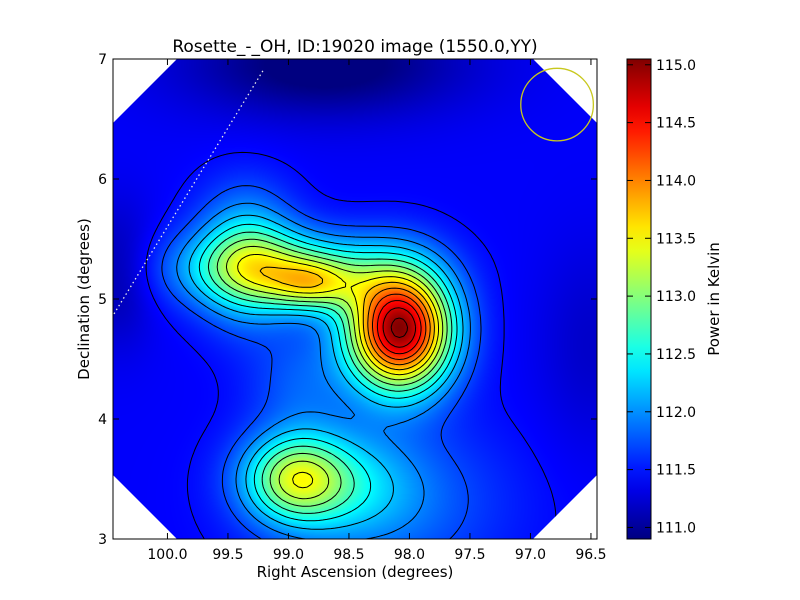  Describe the element at coordinates (409, 555) in the screenshot. I see `x-tick-label: 98.0` at that location.